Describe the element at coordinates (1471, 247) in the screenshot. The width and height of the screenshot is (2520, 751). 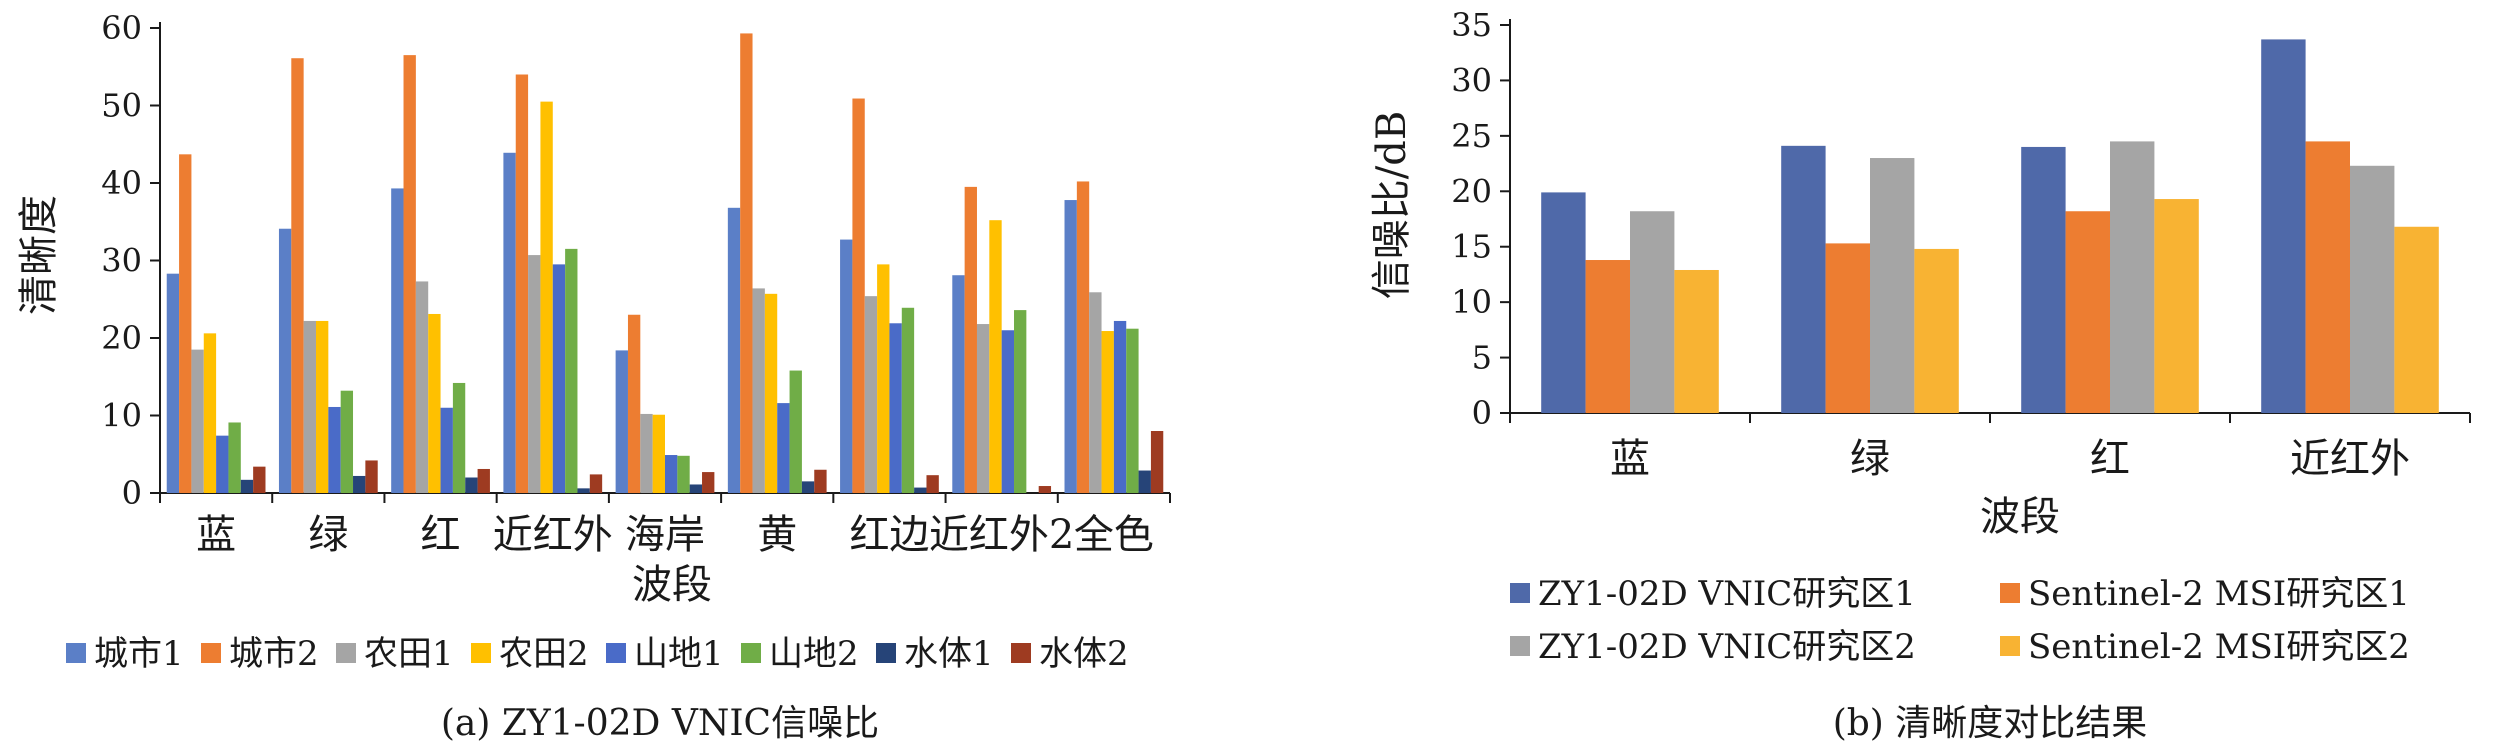
I see `y-tick-label: 15` at that location.